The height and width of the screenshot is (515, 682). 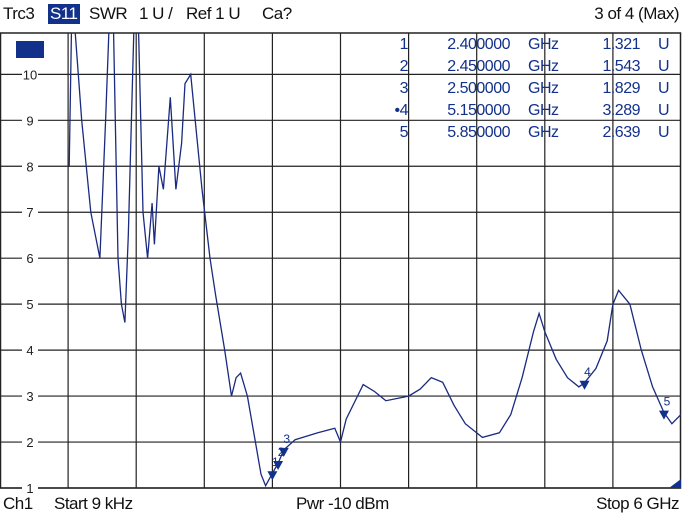 What do you see at coordinates (283, 452) in the screenshot?
I see `marker-3-triangle` at bounding box center [283, 452].